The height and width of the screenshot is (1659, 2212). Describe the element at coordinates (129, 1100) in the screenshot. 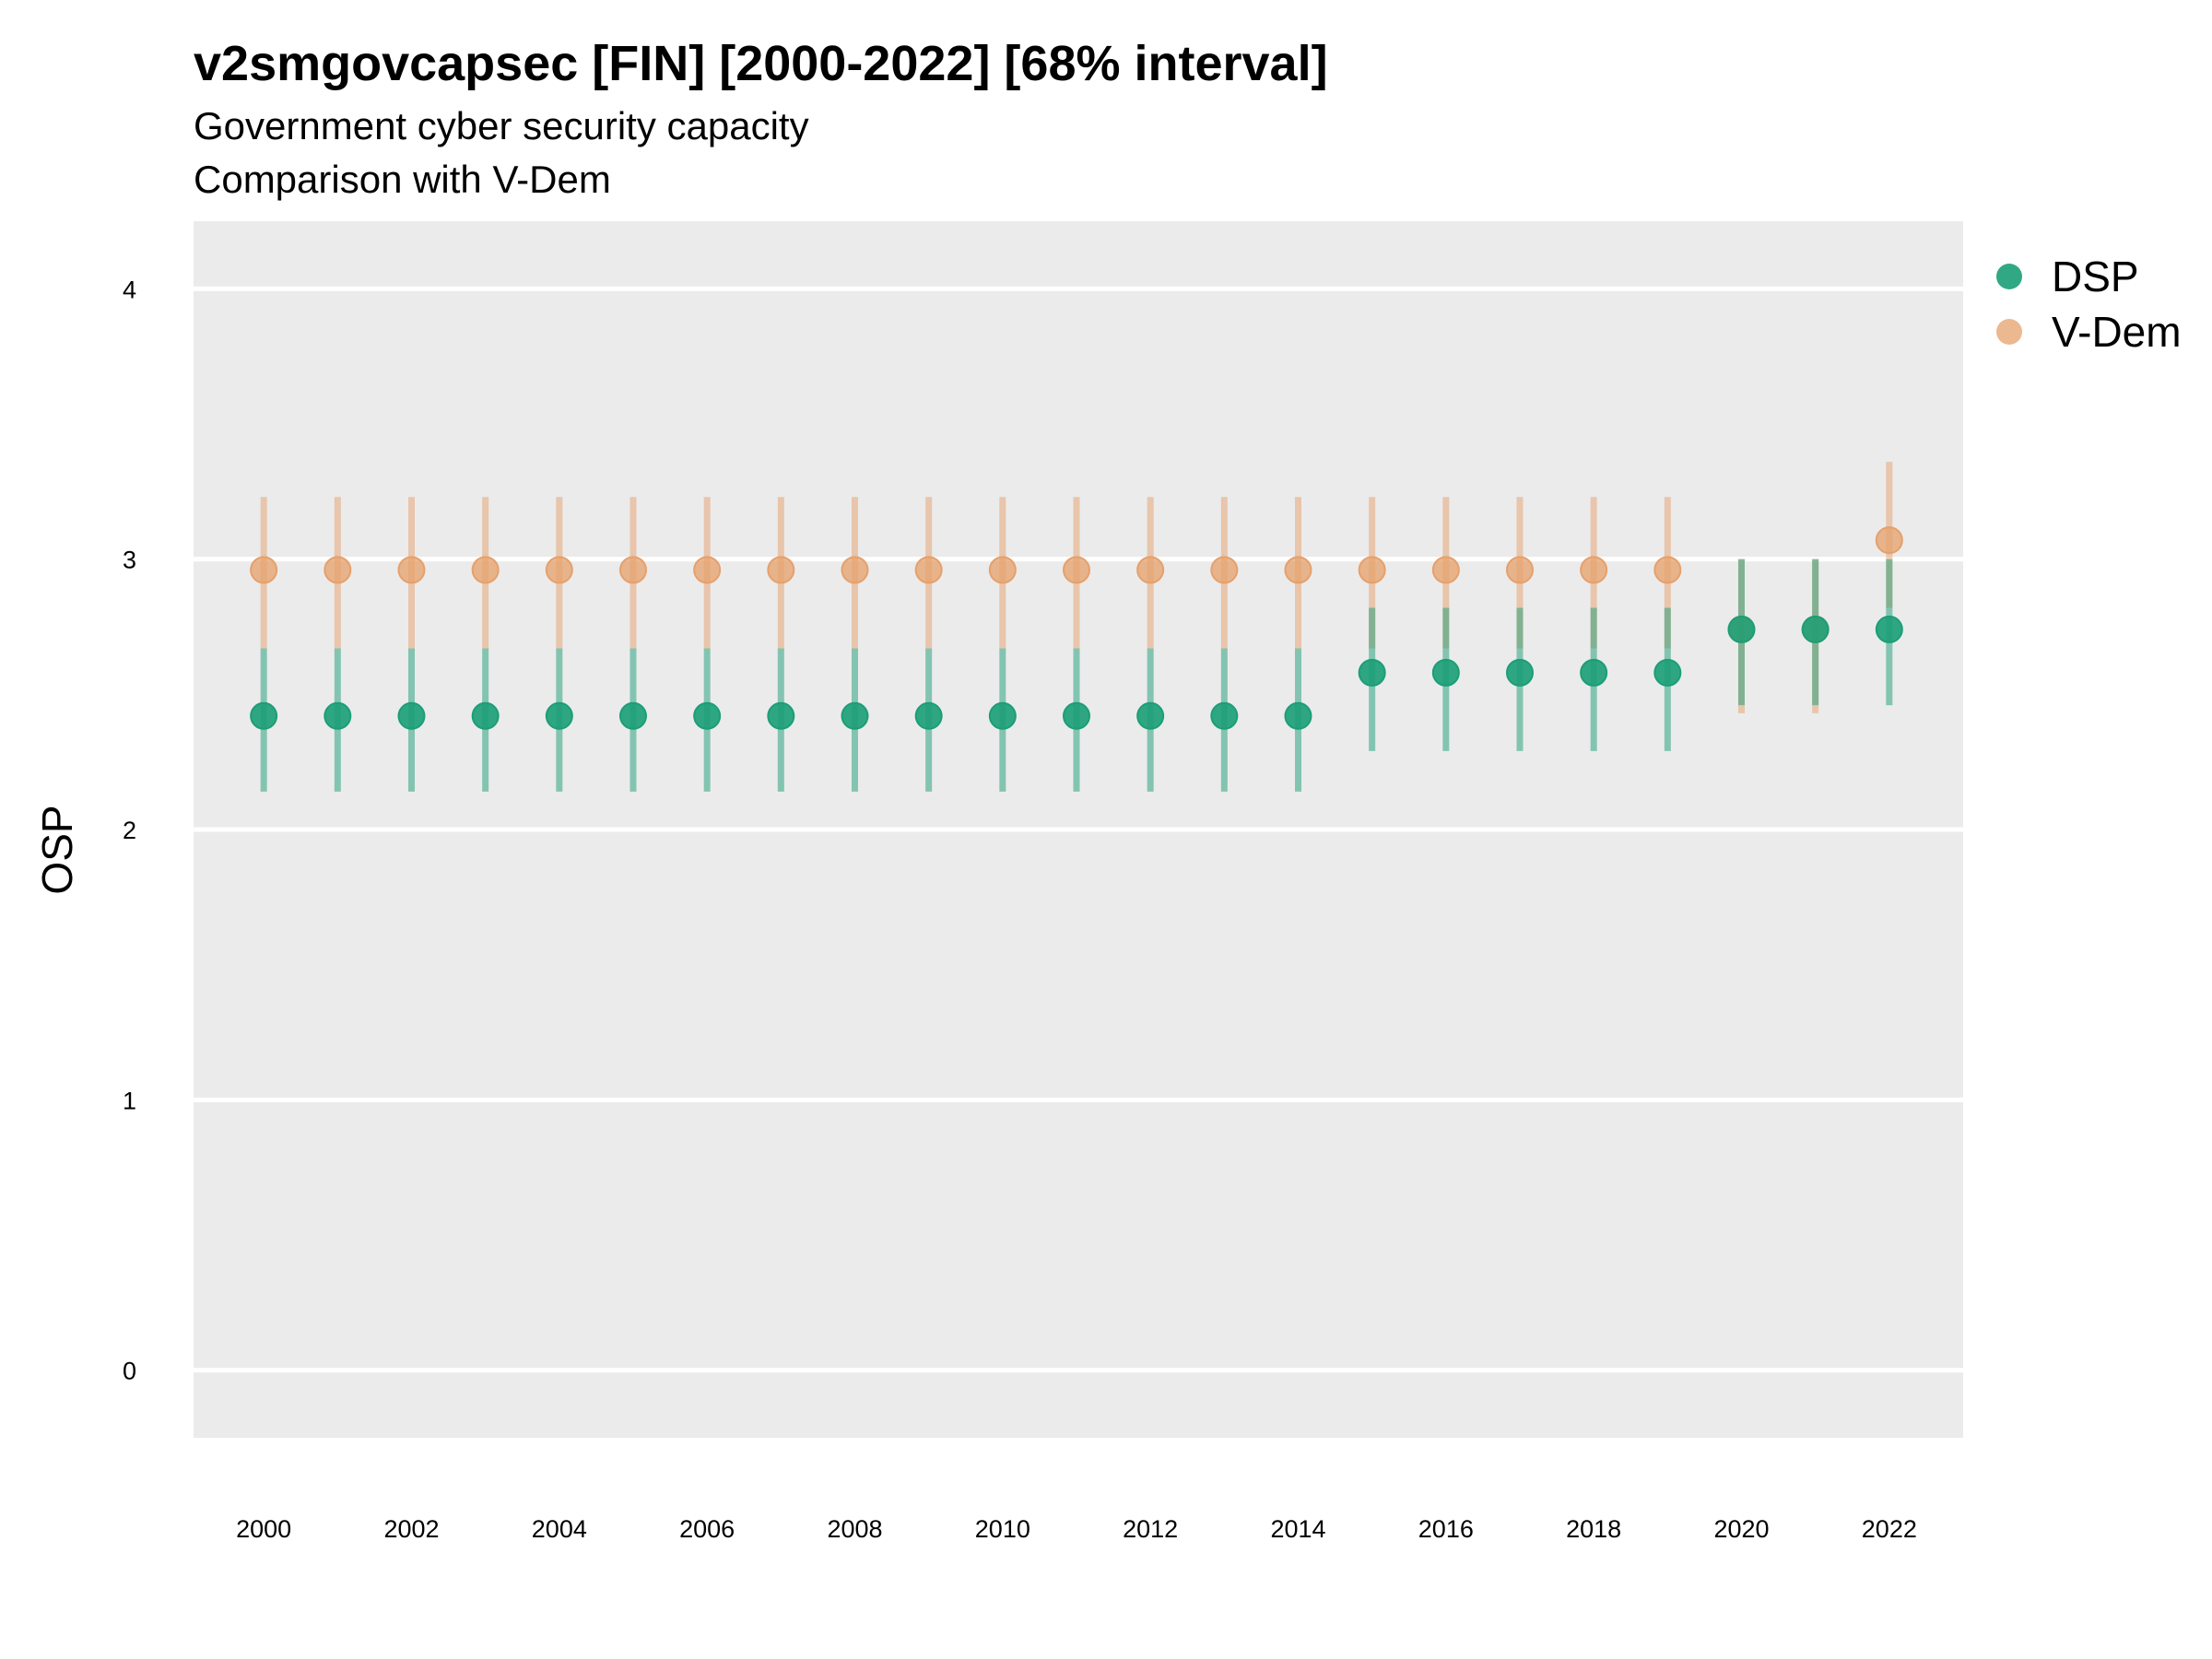

I see `y-tick-label: 1` at that location.